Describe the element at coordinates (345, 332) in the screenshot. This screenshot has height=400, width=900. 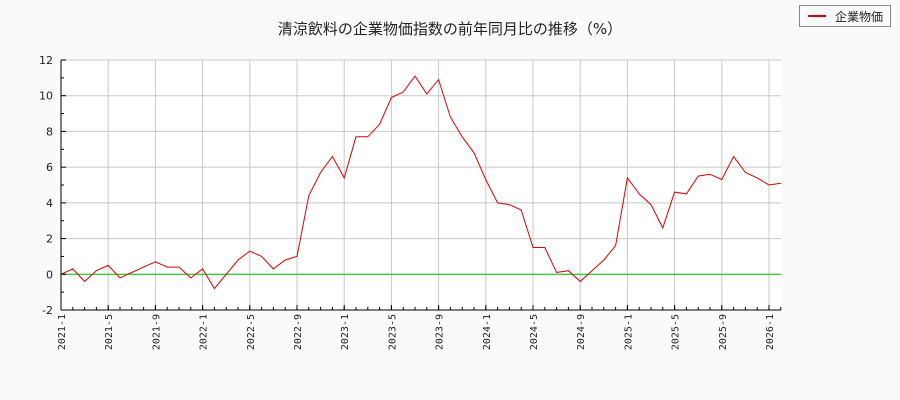
I see `x-tick-label: 2023-1` at that location.